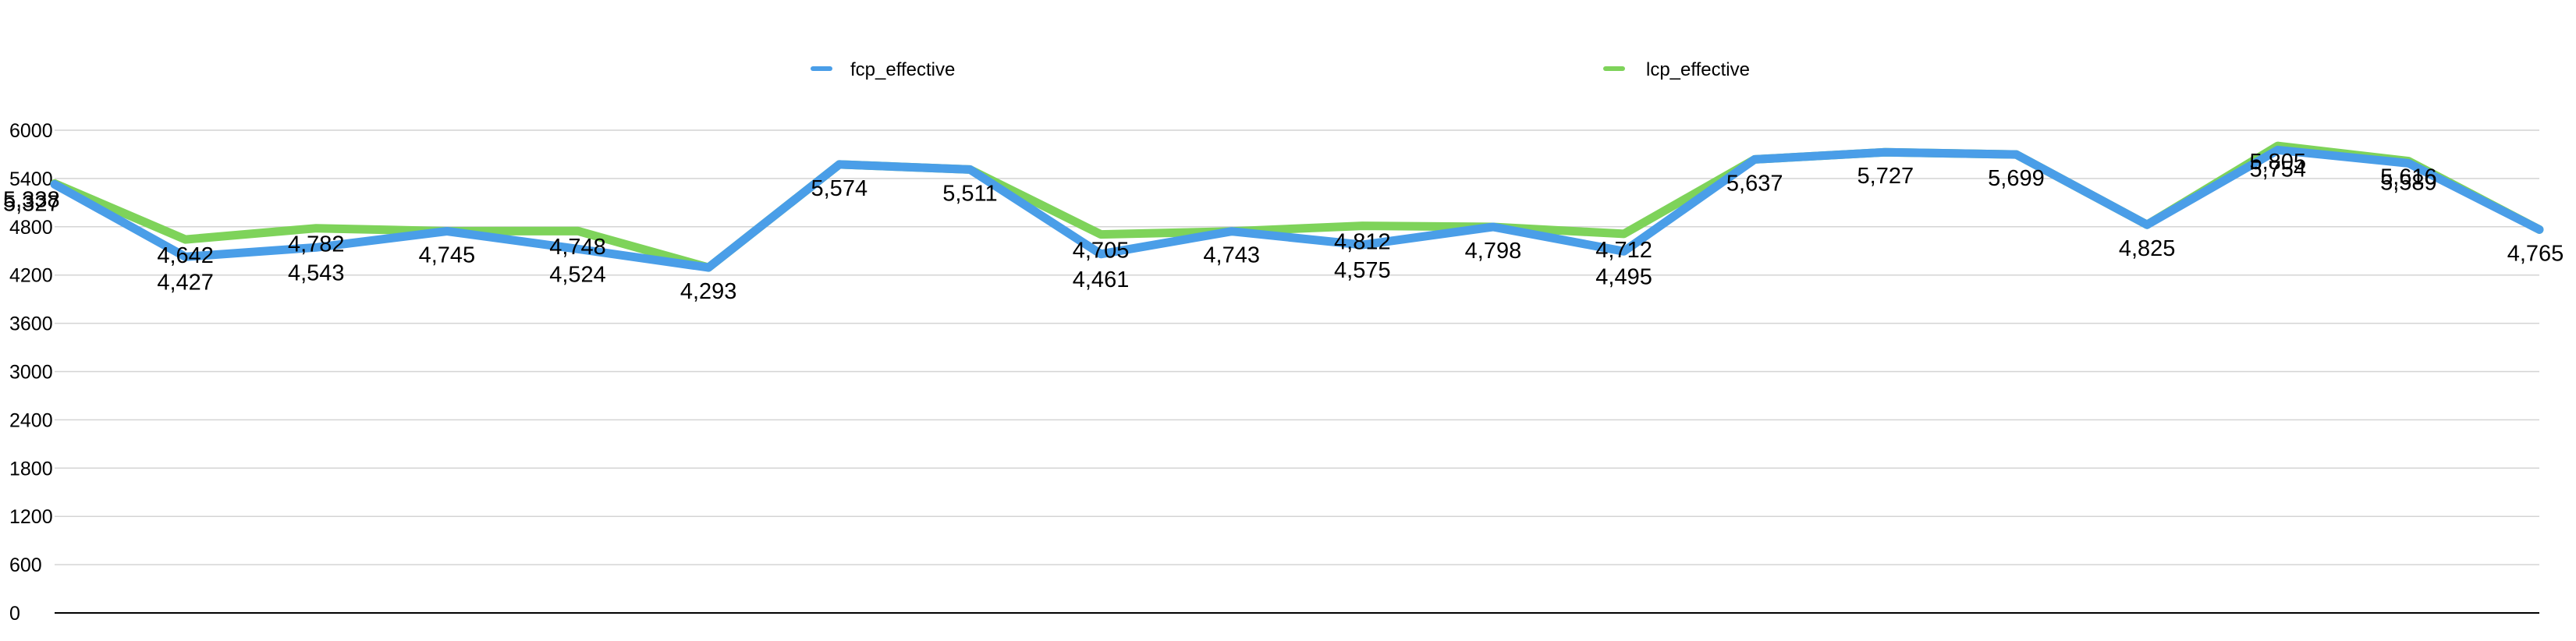 Image resolution: width=2576 pixels, height=641 pixels. What do you see at coordinates (2277, 169) in the screenshot?
I see `data-label-fcp-effective: 5,754` at bounding box center [2277, 169].